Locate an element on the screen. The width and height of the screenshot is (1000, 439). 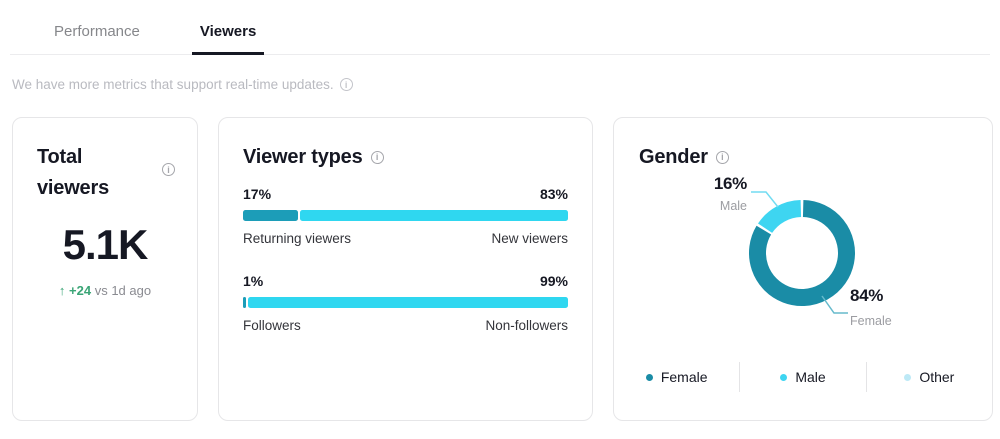
callout-line-male is located at coordinates (765, 199).